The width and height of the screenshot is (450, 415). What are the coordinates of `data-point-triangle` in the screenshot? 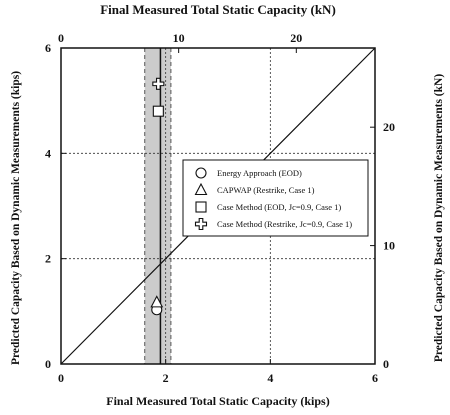 It's located at (157, 301).